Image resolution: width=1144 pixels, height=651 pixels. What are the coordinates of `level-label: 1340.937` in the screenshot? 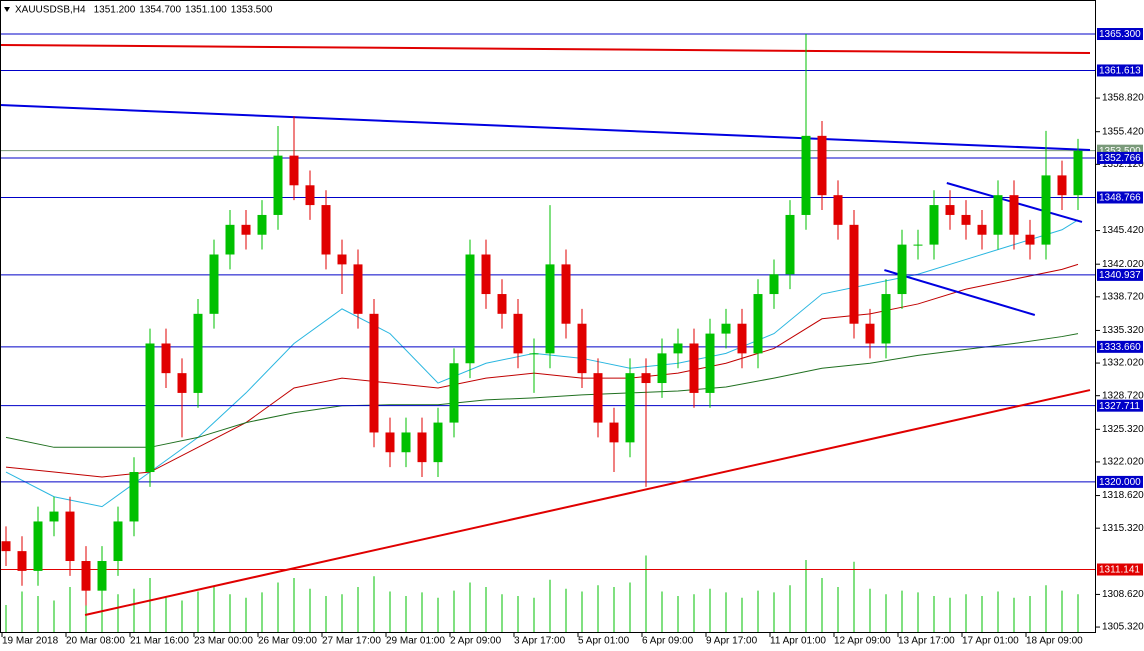 It's located at (1120, 275).